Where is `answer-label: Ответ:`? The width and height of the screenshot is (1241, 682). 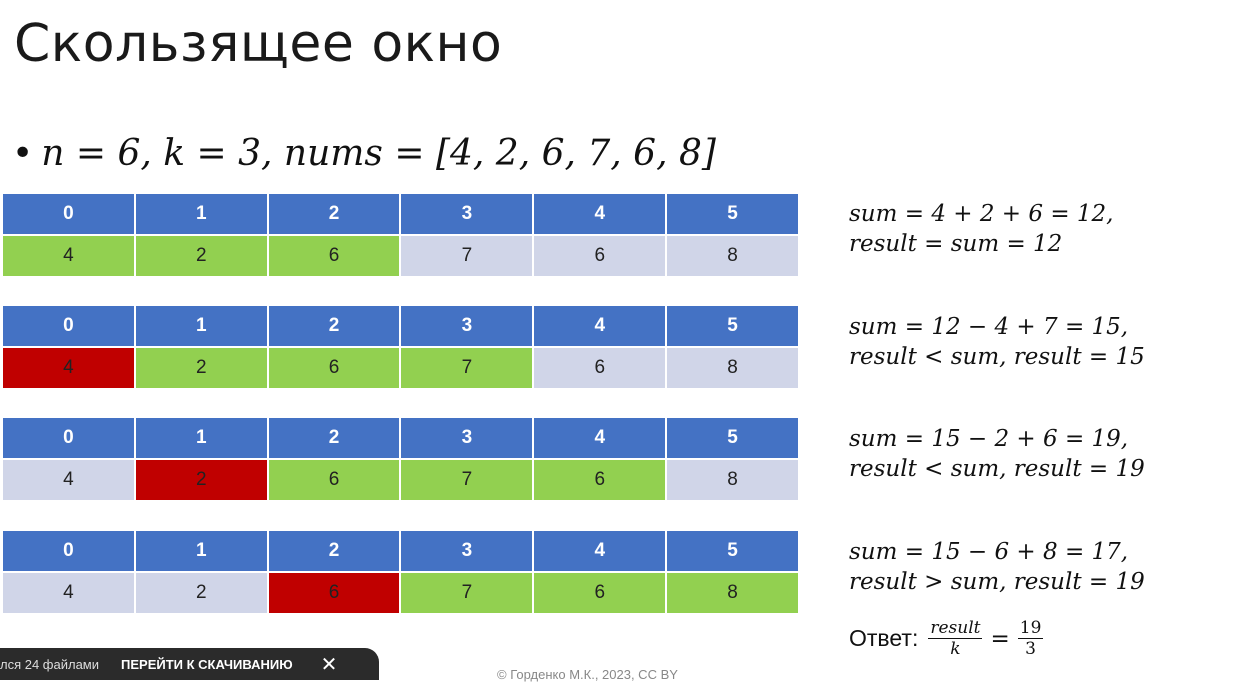
answer-label: Ответ: is located at coordinates (884, 638).